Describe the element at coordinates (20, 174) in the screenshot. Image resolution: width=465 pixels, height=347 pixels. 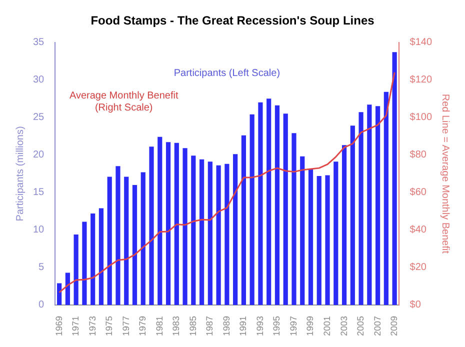
I see `y-axis-title: Participants (millions)` at that location.